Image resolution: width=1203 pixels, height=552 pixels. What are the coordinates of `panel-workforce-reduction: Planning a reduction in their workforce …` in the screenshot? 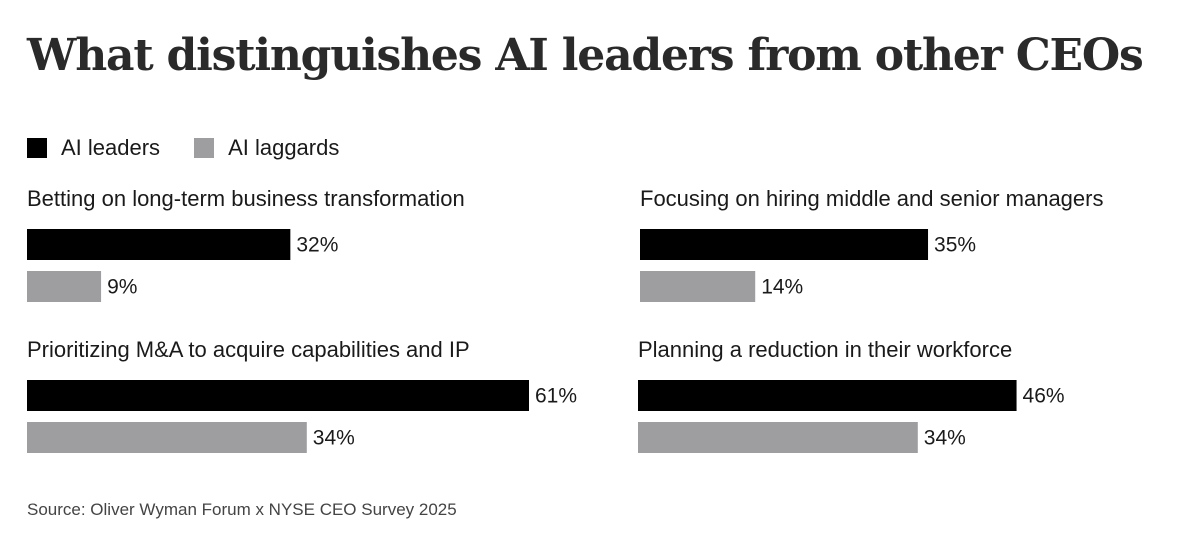 It's located at (918, 407).